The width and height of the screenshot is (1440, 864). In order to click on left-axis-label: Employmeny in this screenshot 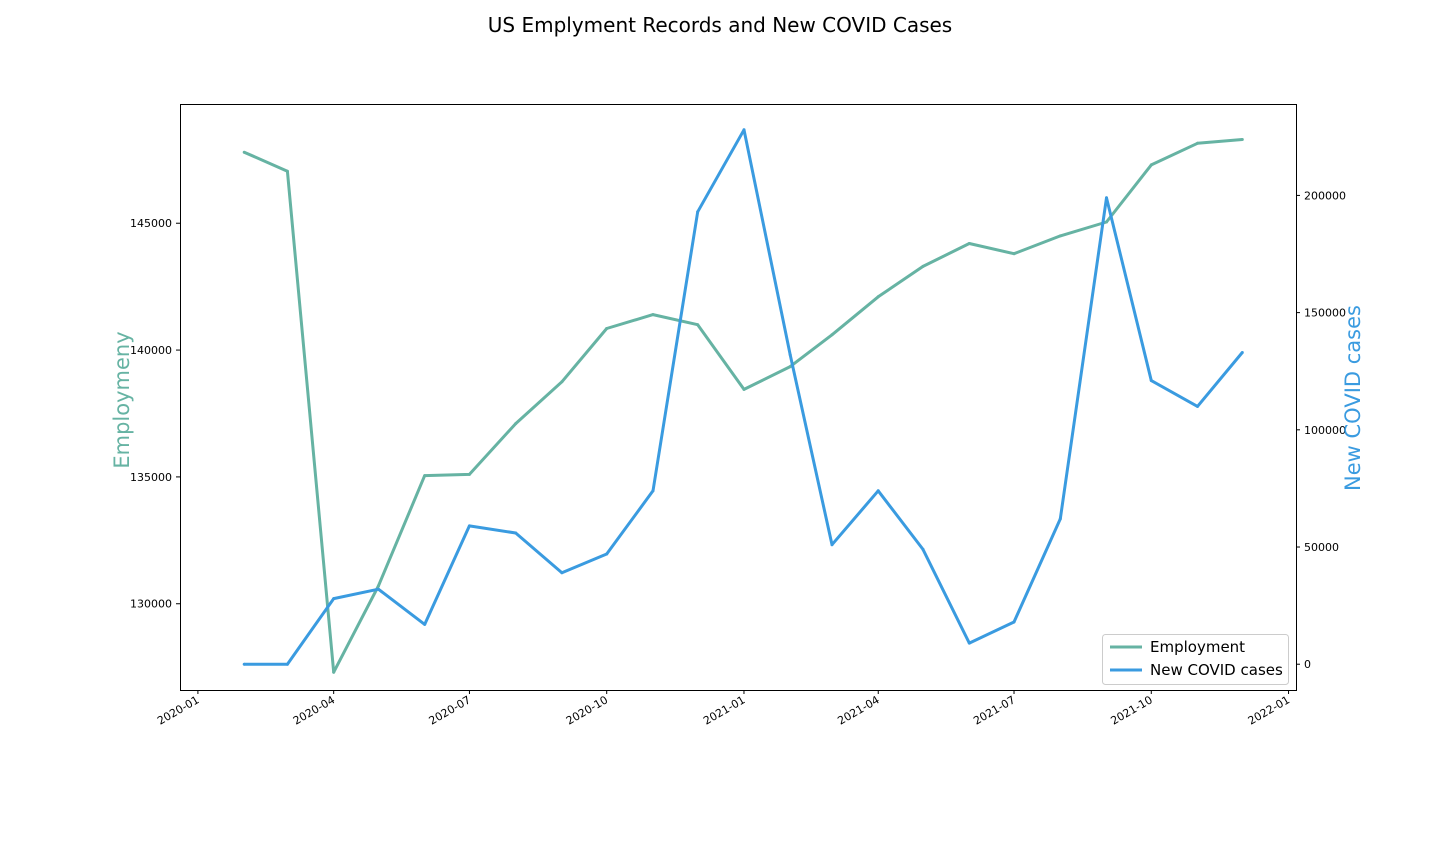, I will do `click(122, 399)`.